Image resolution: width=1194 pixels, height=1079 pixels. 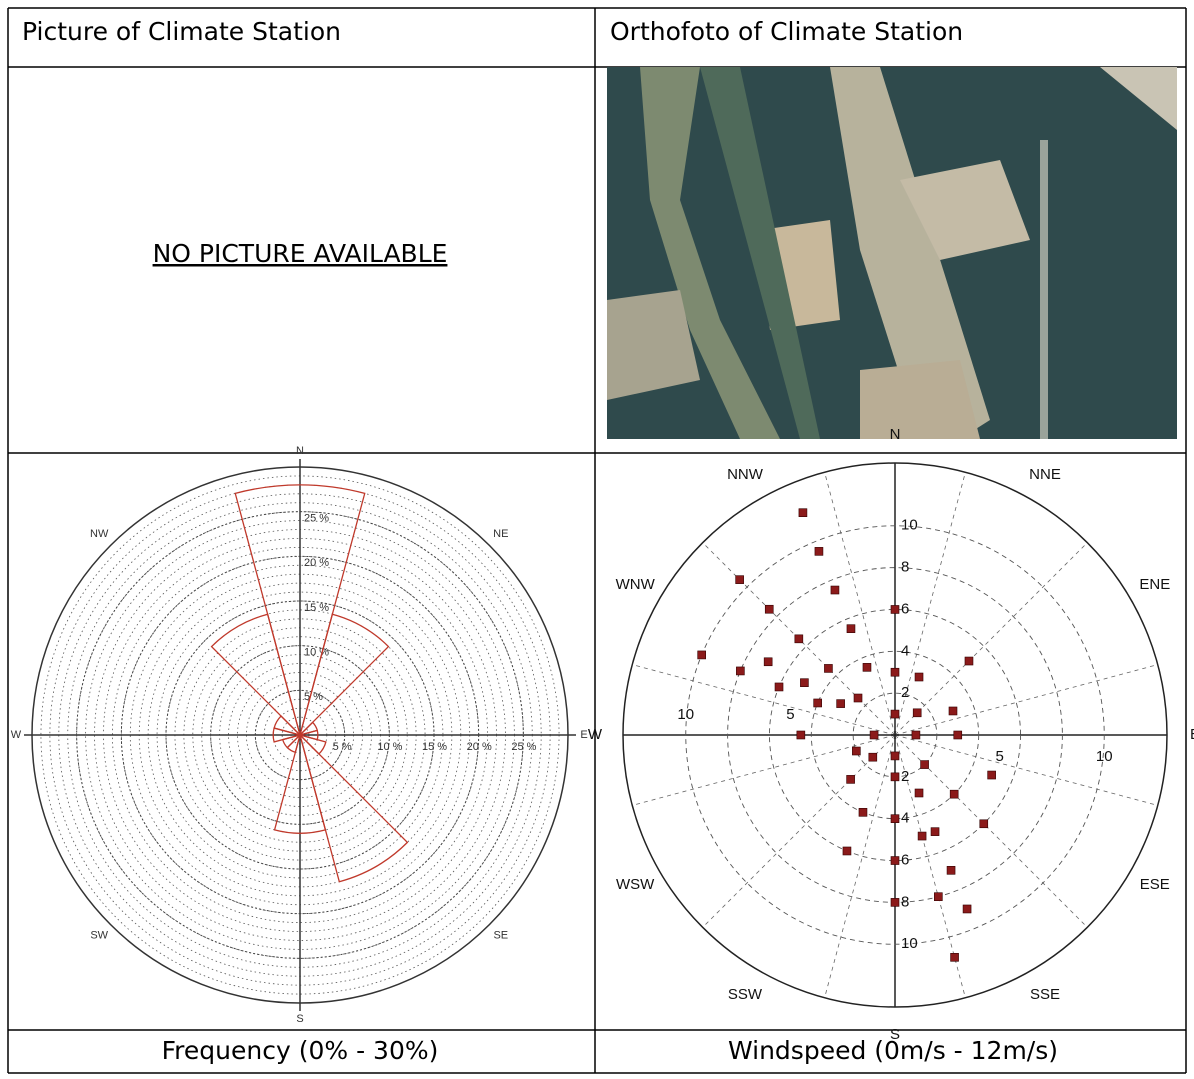 What do you see at coordinates (893, 1050) in the screenshot?
I see `caption: Windspeed (0m/s - 12m/s)` at bounding box center [893, 1050].